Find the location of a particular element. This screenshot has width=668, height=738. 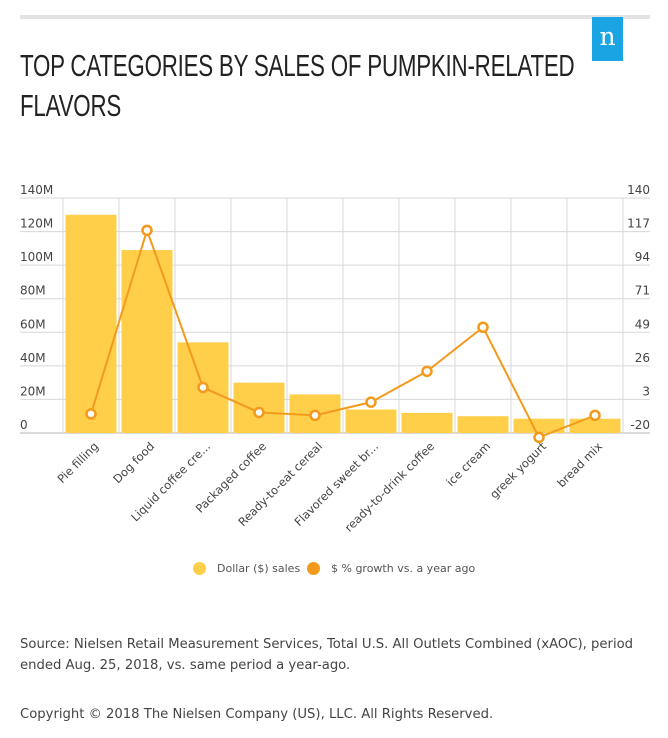

left-axis-tick-label: 40M is located at coordinates (33, 358).